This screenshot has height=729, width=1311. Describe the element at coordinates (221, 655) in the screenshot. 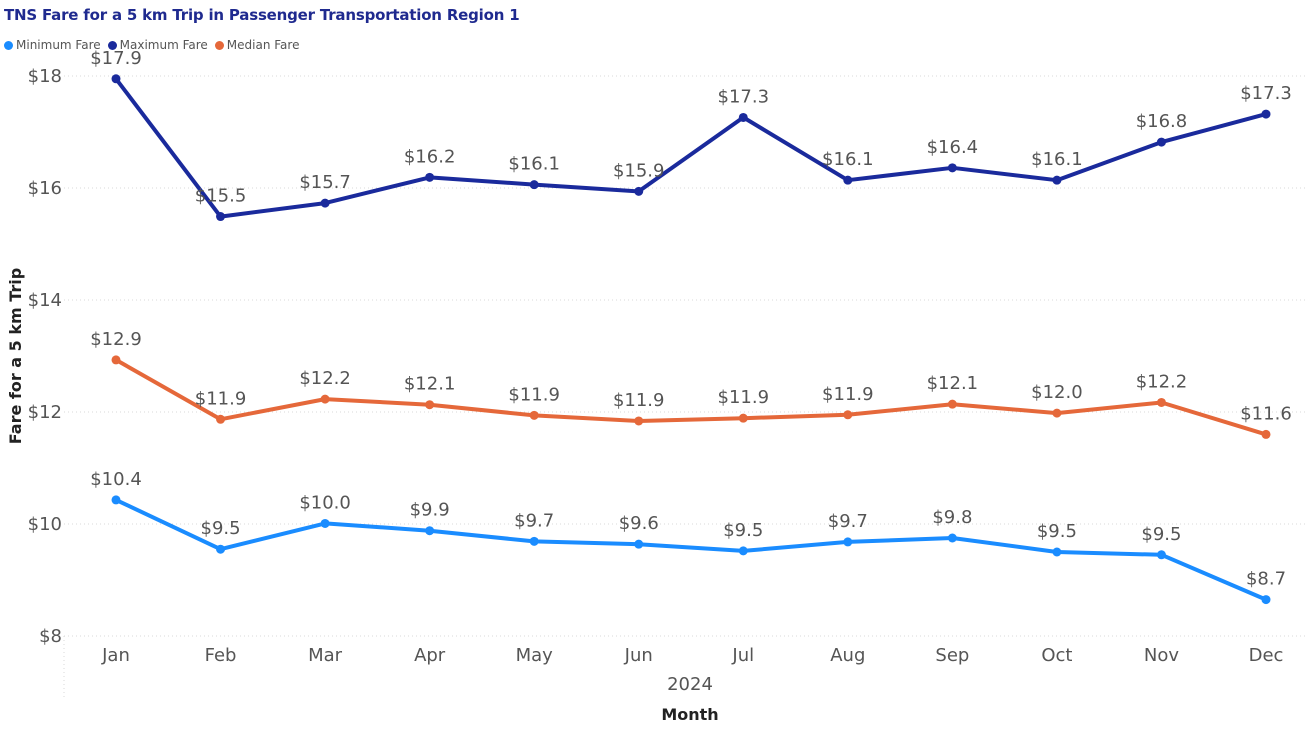

I see `x-tick-label-feb: Feb` at that location.